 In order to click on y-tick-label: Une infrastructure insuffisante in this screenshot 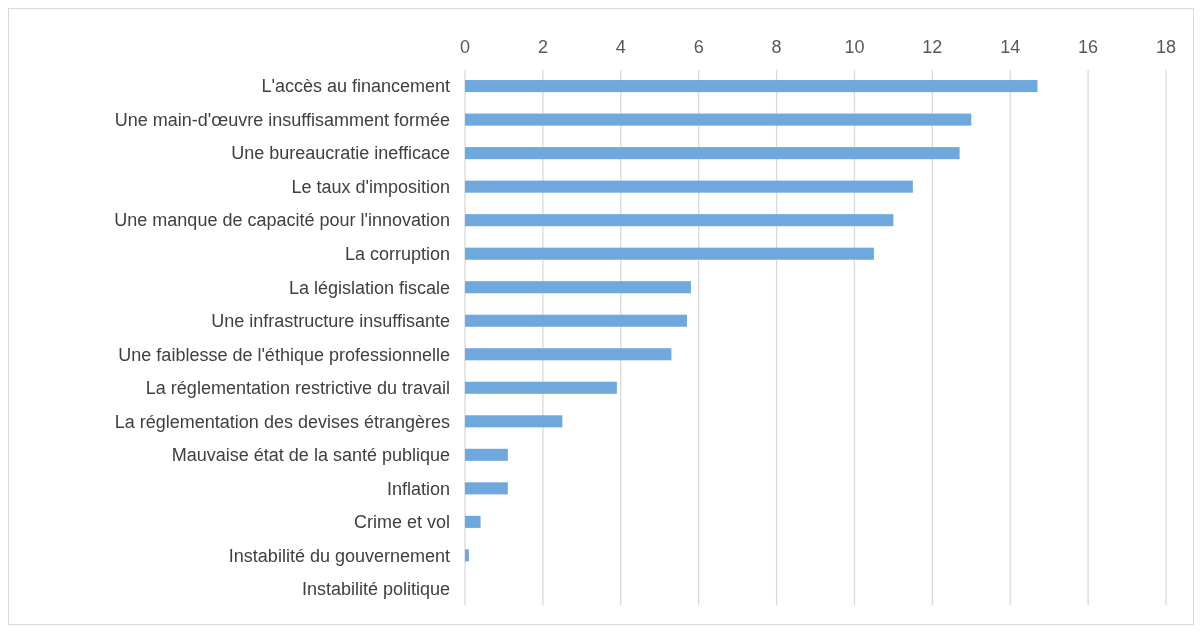, I will do `click(330, 321)`.